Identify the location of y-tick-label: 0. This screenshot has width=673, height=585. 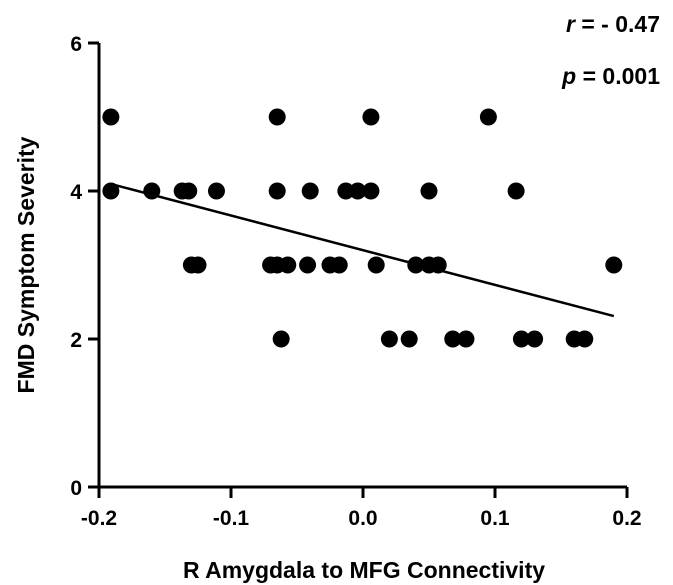
(76, 488).